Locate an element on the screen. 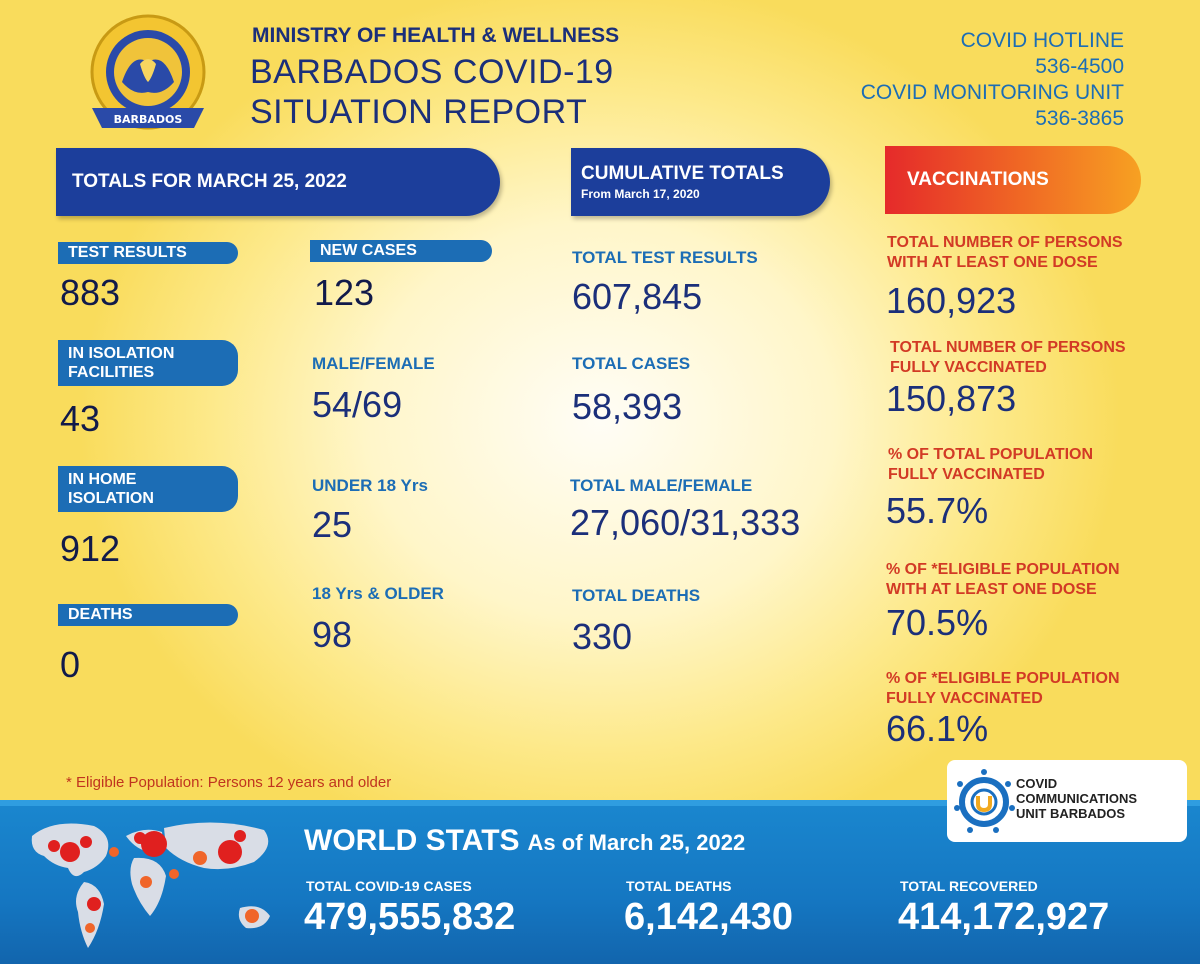  isolation-facilities-value: 43 is located at coordinates (80, 418).